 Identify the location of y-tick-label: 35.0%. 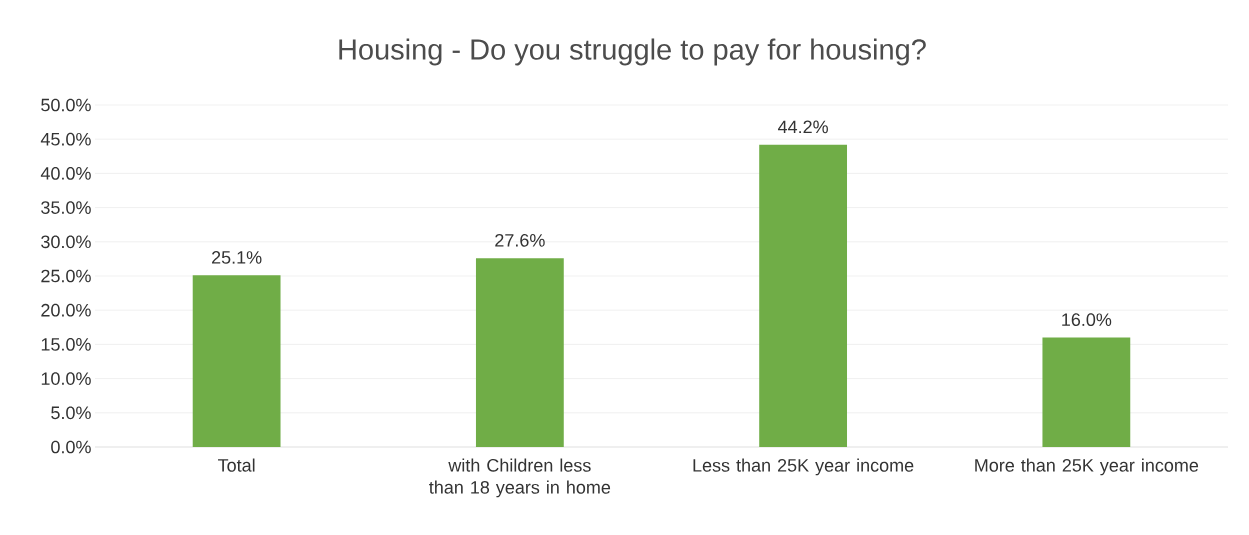
(66, 207).